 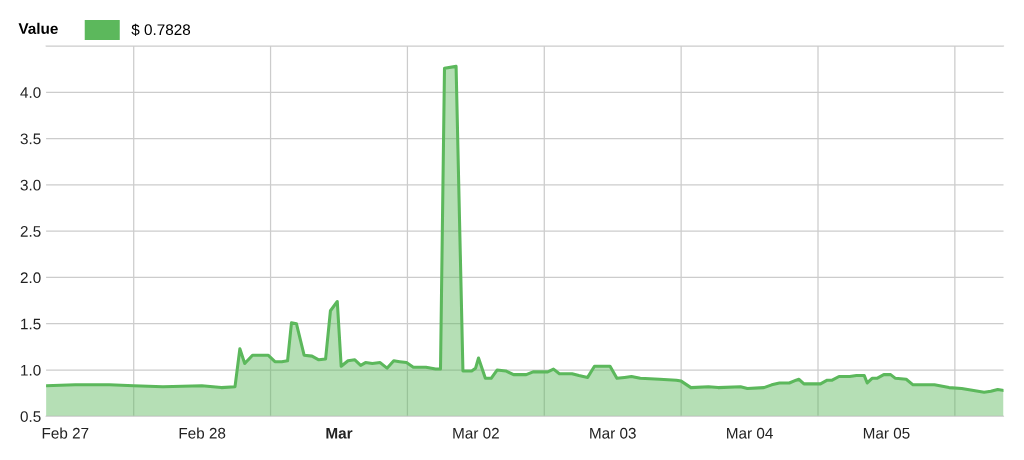 I want to click on y-tick-label: 0.5, so click(x=30, y=416).